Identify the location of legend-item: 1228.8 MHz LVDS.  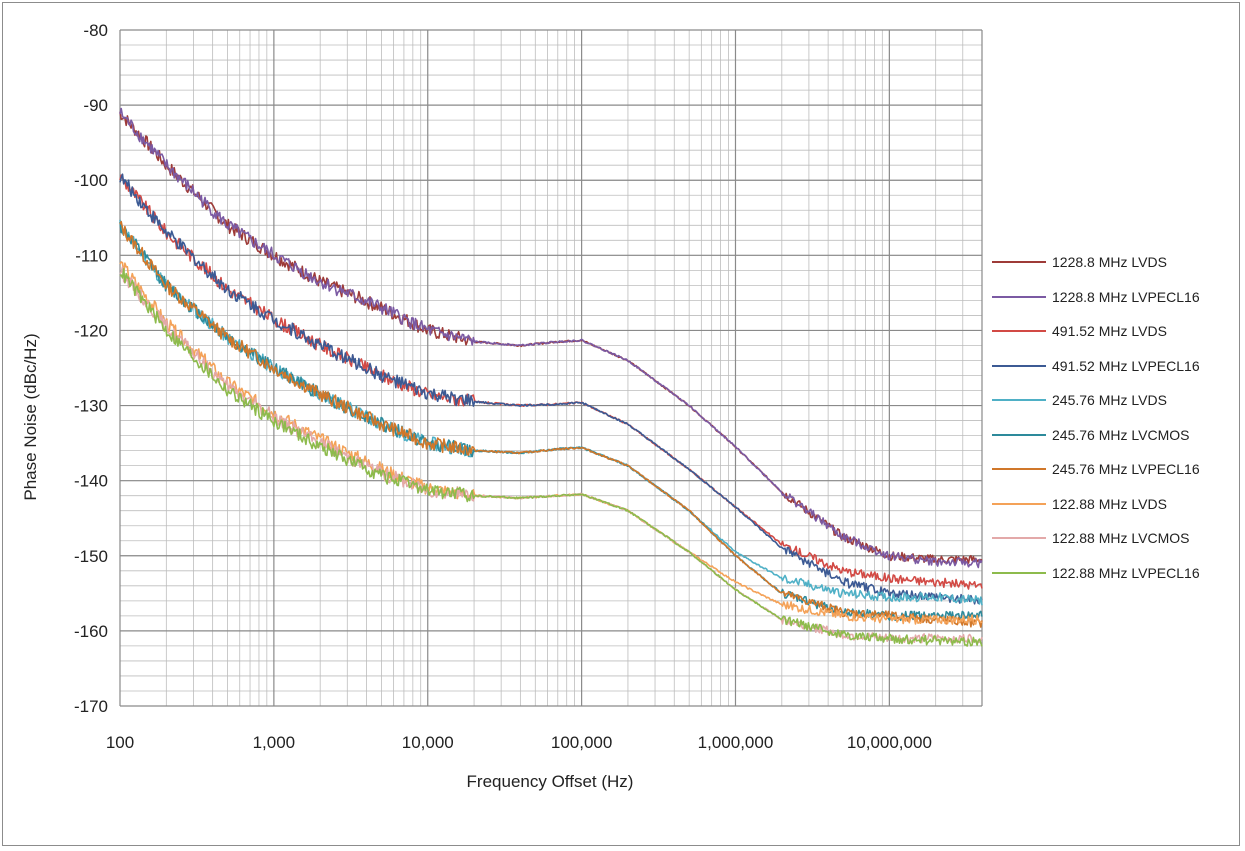
(1116, 262).